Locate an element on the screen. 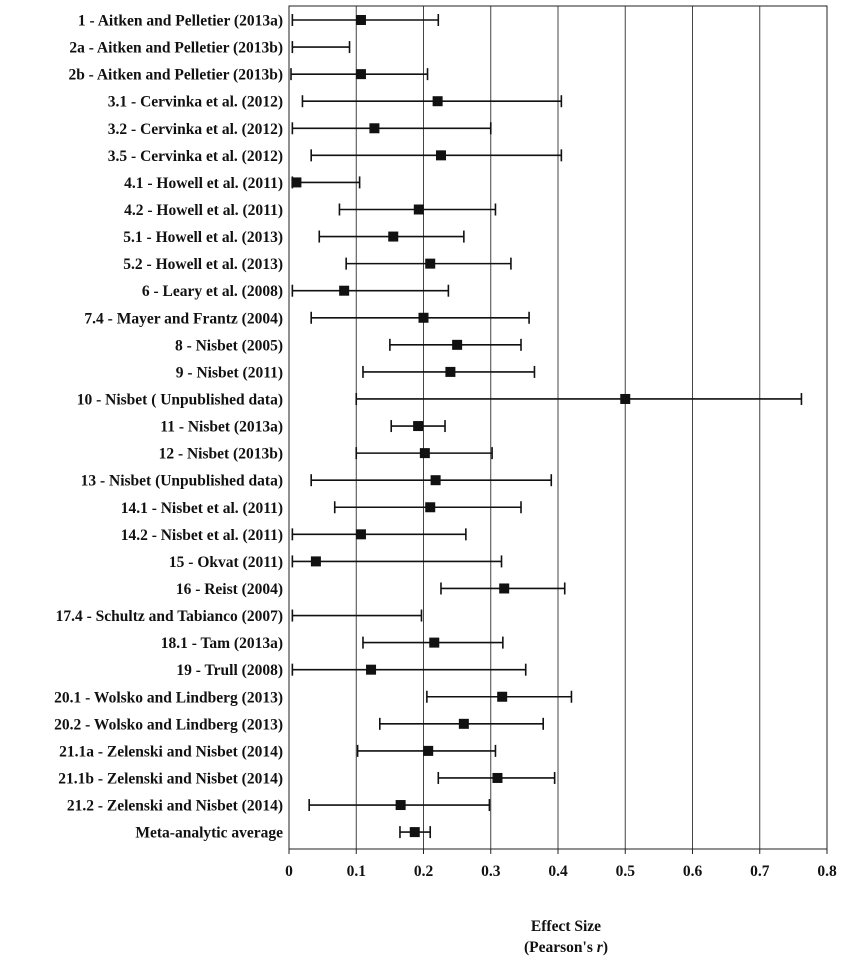 This screenshot has height=961, width=851. study-row: 21.2 - Zelenski and Nisbet (2014) is located at coordinates (279, 806).